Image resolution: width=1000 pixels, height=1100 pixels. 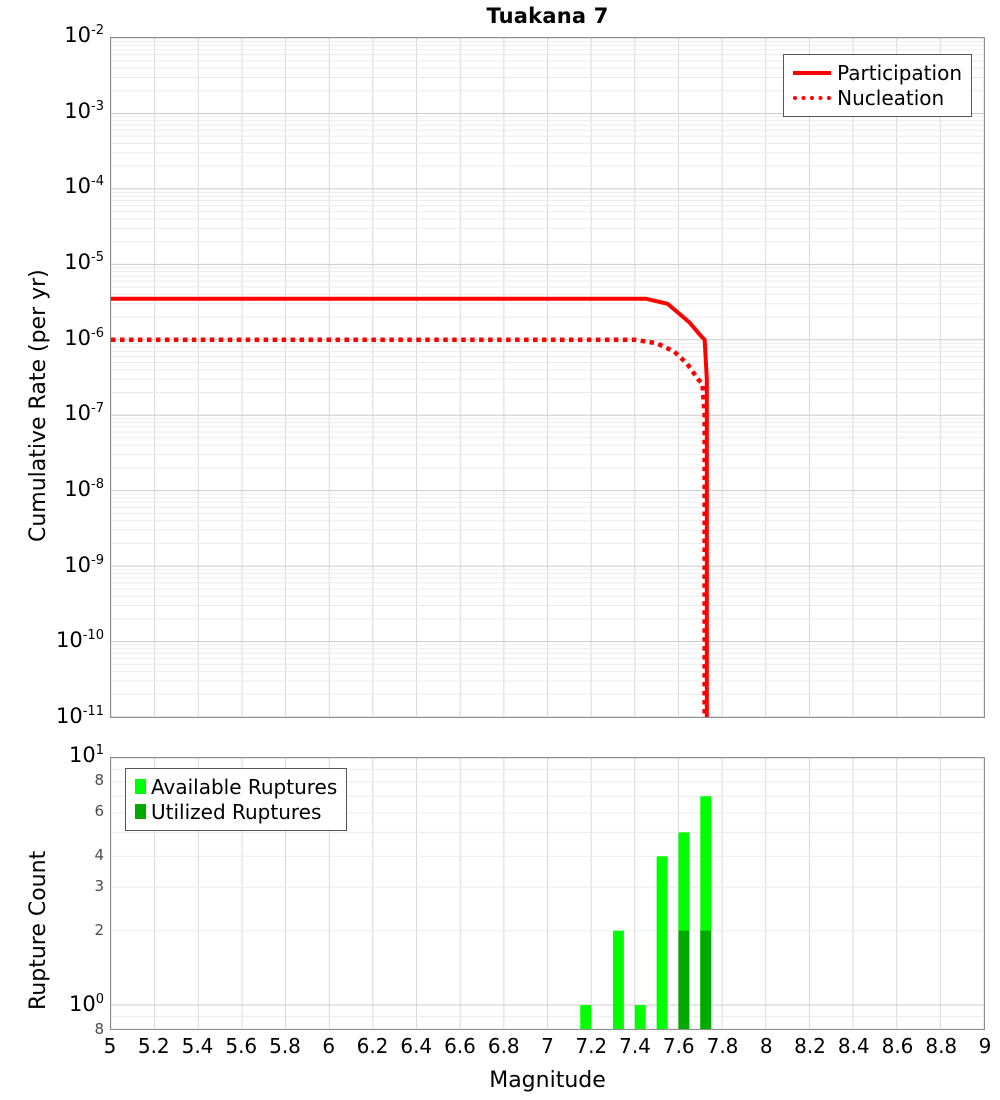 I want to click on x-tick-label: 6.2, so click(x=372, y=1046).